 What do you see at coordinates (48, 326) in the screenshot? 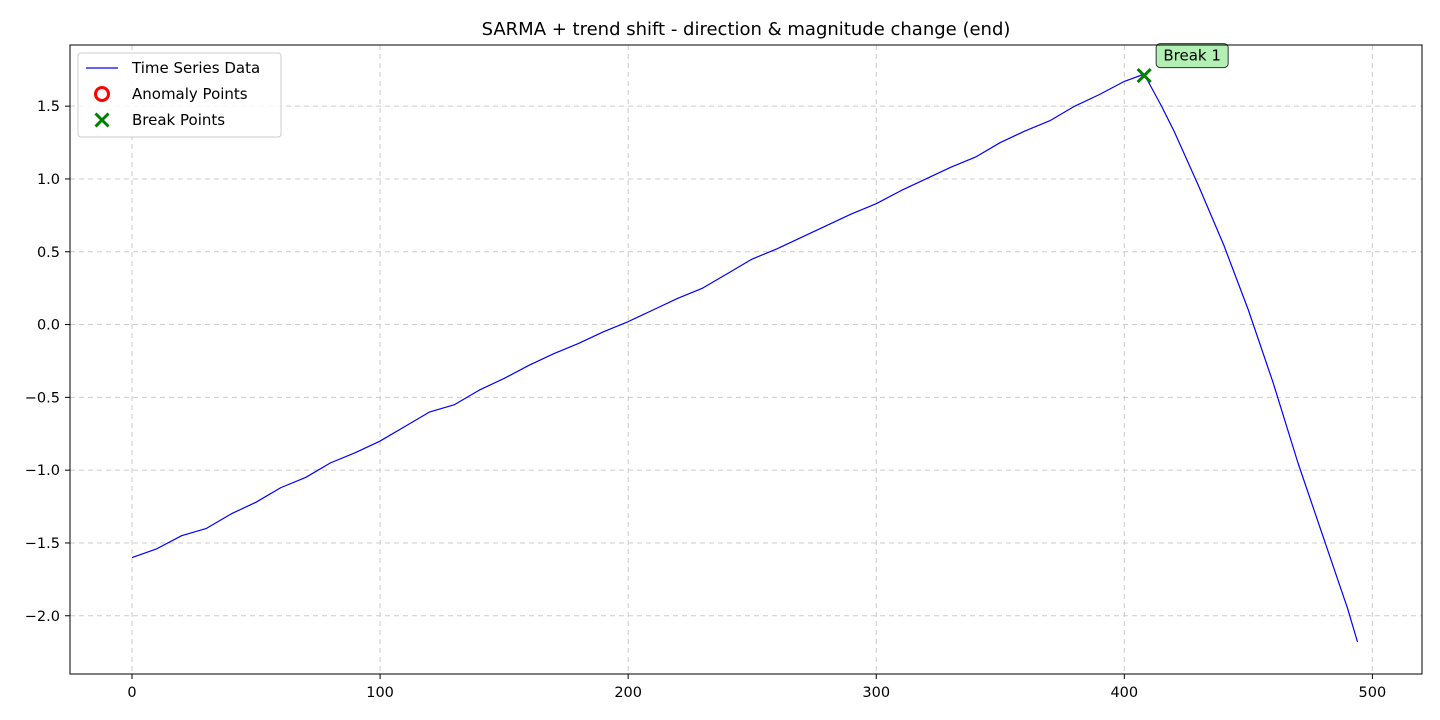
I see `y-tick-label: 0.0` at bounding box center [48, 326].